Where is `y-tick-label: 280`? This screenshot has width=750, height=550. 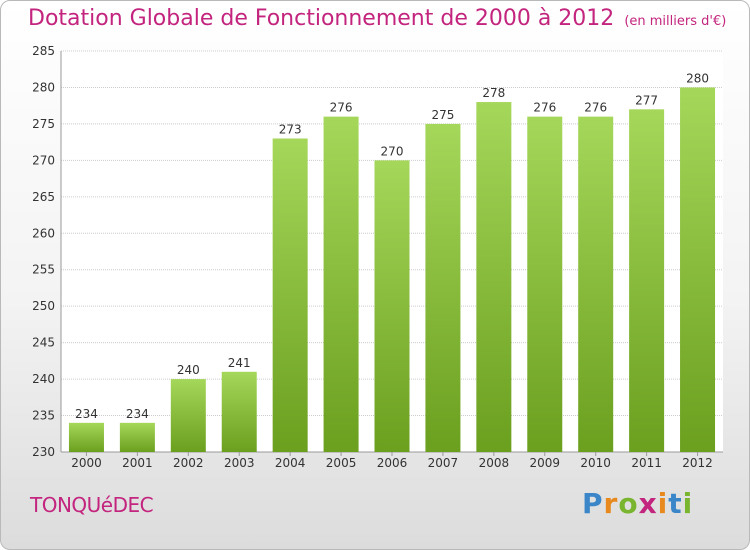 y-tick-label: 280 is located at coordinates (43, 87).